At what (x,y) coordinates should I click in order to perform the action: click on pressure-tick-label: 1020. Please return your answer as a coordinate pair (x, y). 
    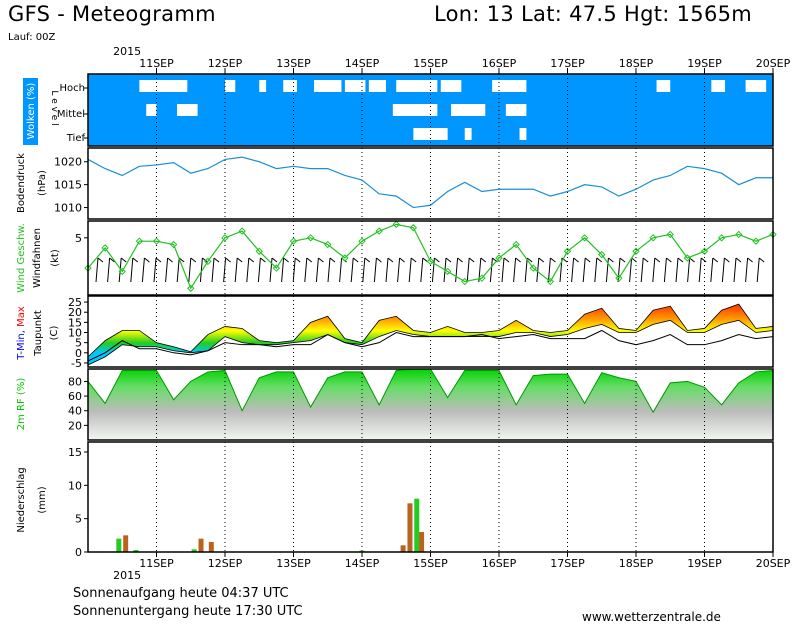
    Looking at the image, I should click on (68, 162).